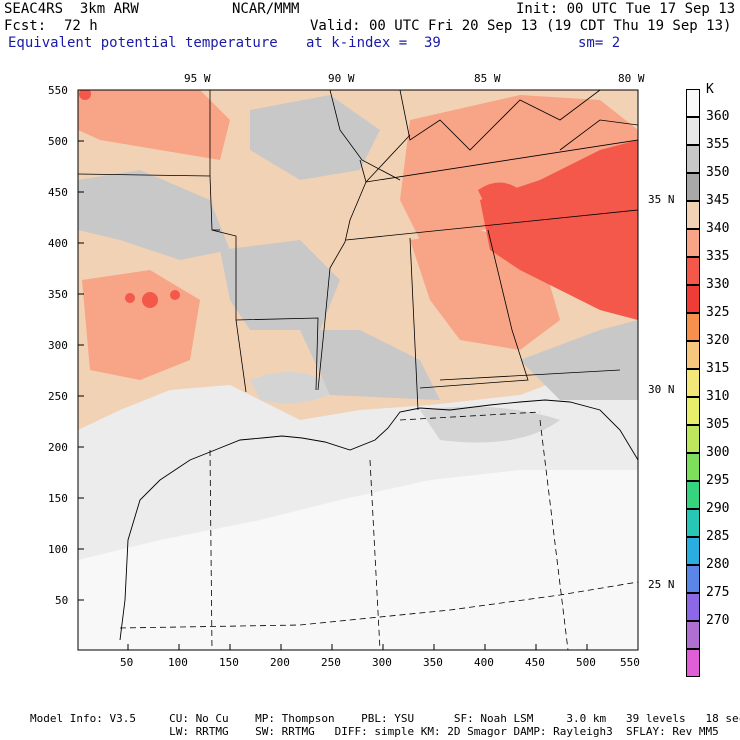 The height and width of the screenshot is (740, 740). Describe the element at coordinates (58, 447) in the screenshot. I see `y-tick-200: 200` at that location.